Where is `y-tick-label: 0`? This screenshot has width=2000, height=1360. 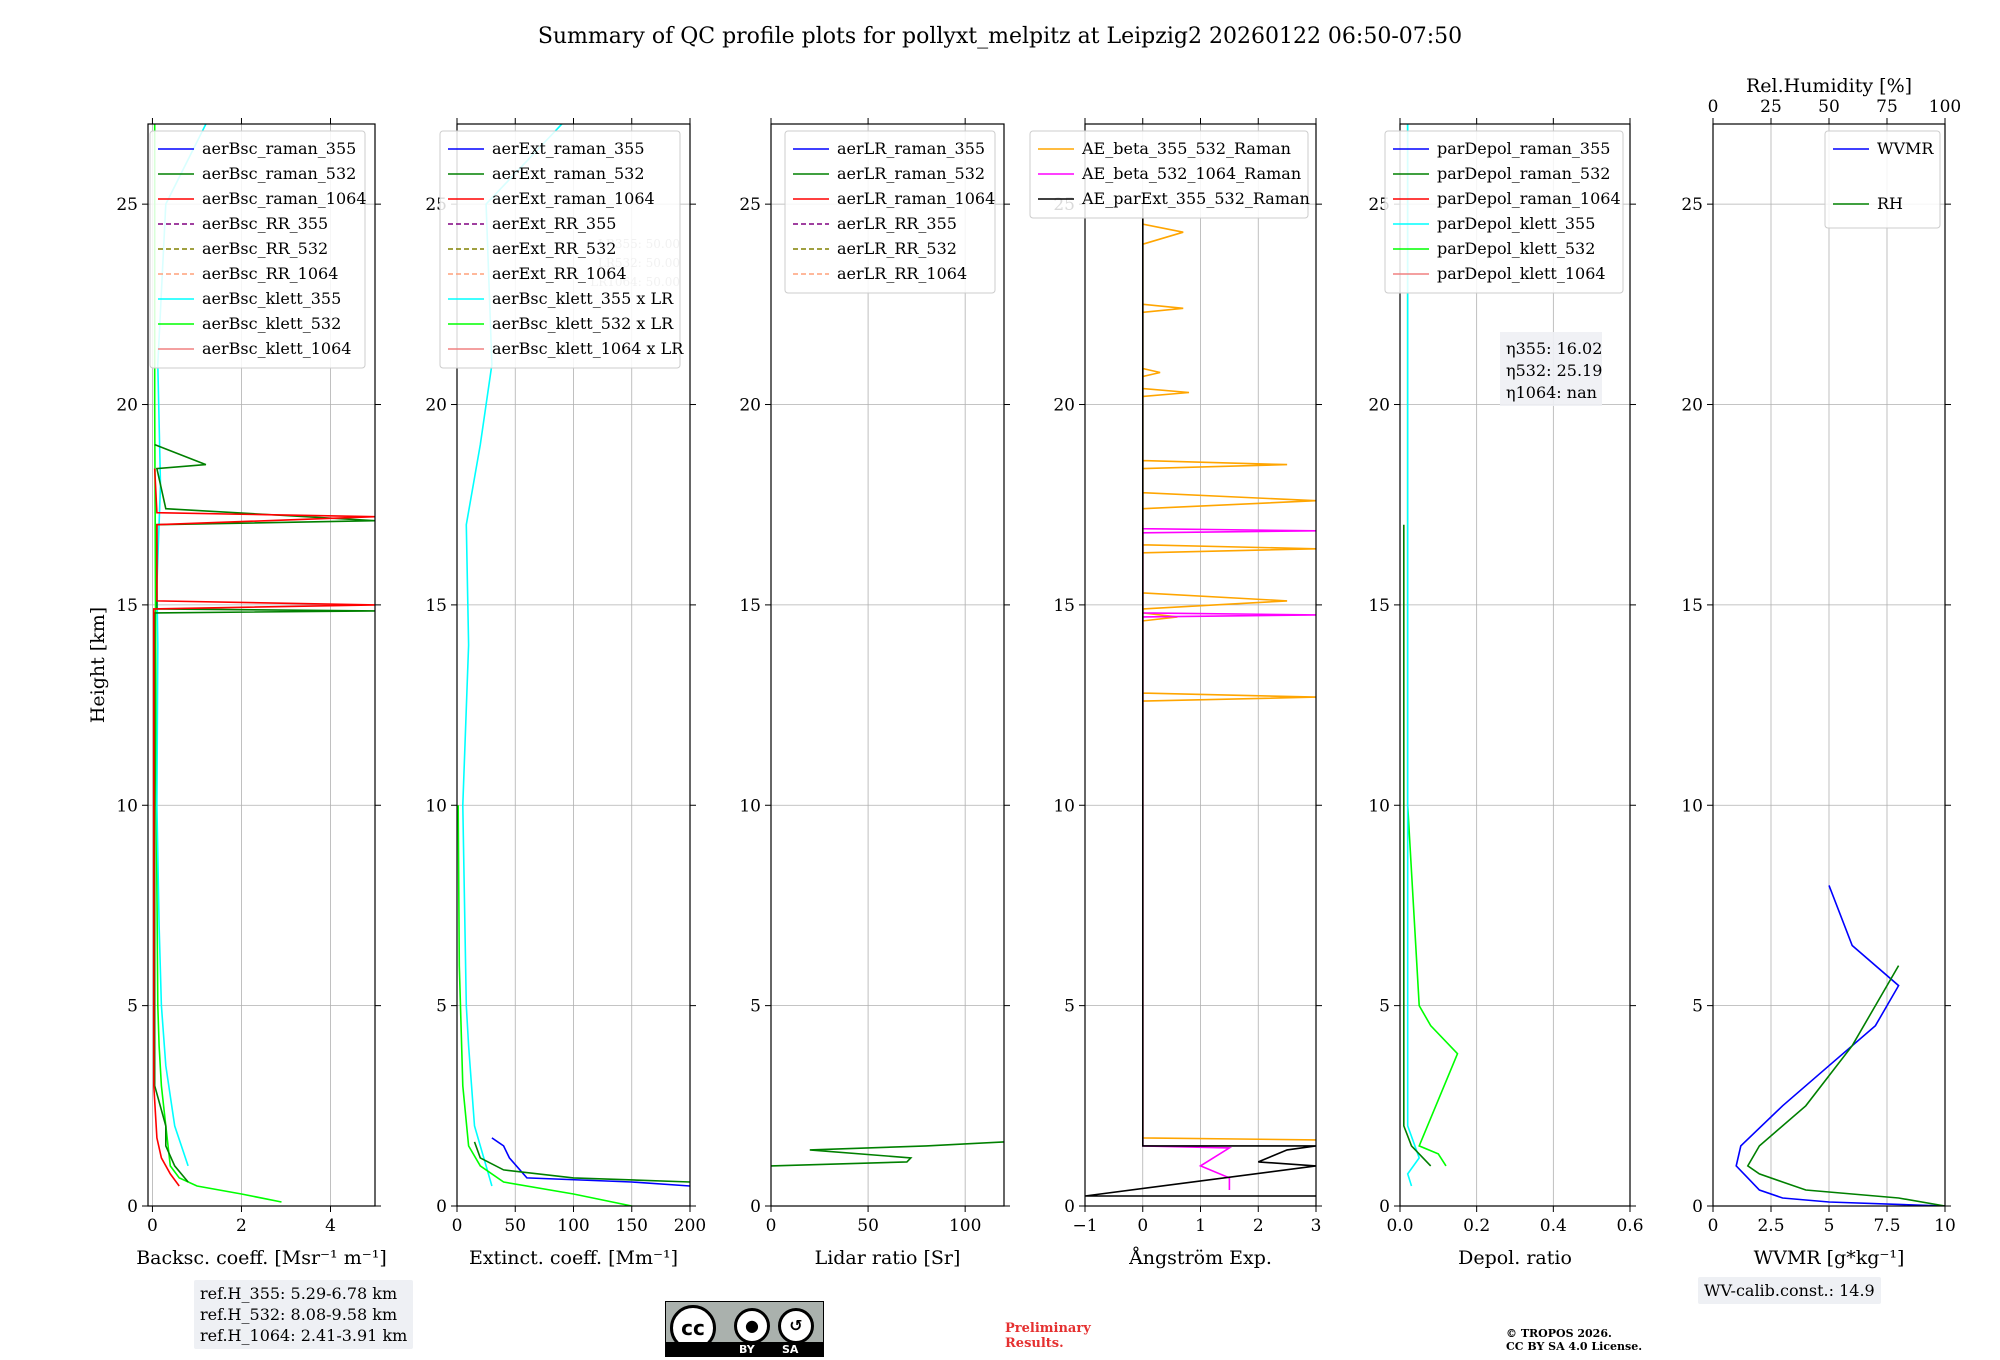 y-tick-label: 0 is located at coordinates (1697, 1207).